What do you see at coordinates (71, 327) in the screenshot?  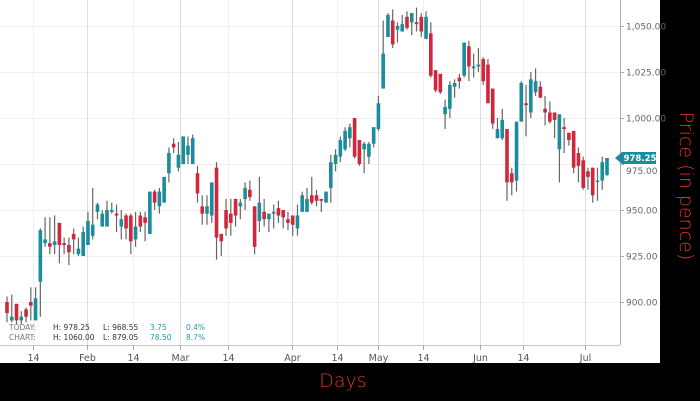 I see `today-high: H: 978.25` at bounding box center [71, 327].